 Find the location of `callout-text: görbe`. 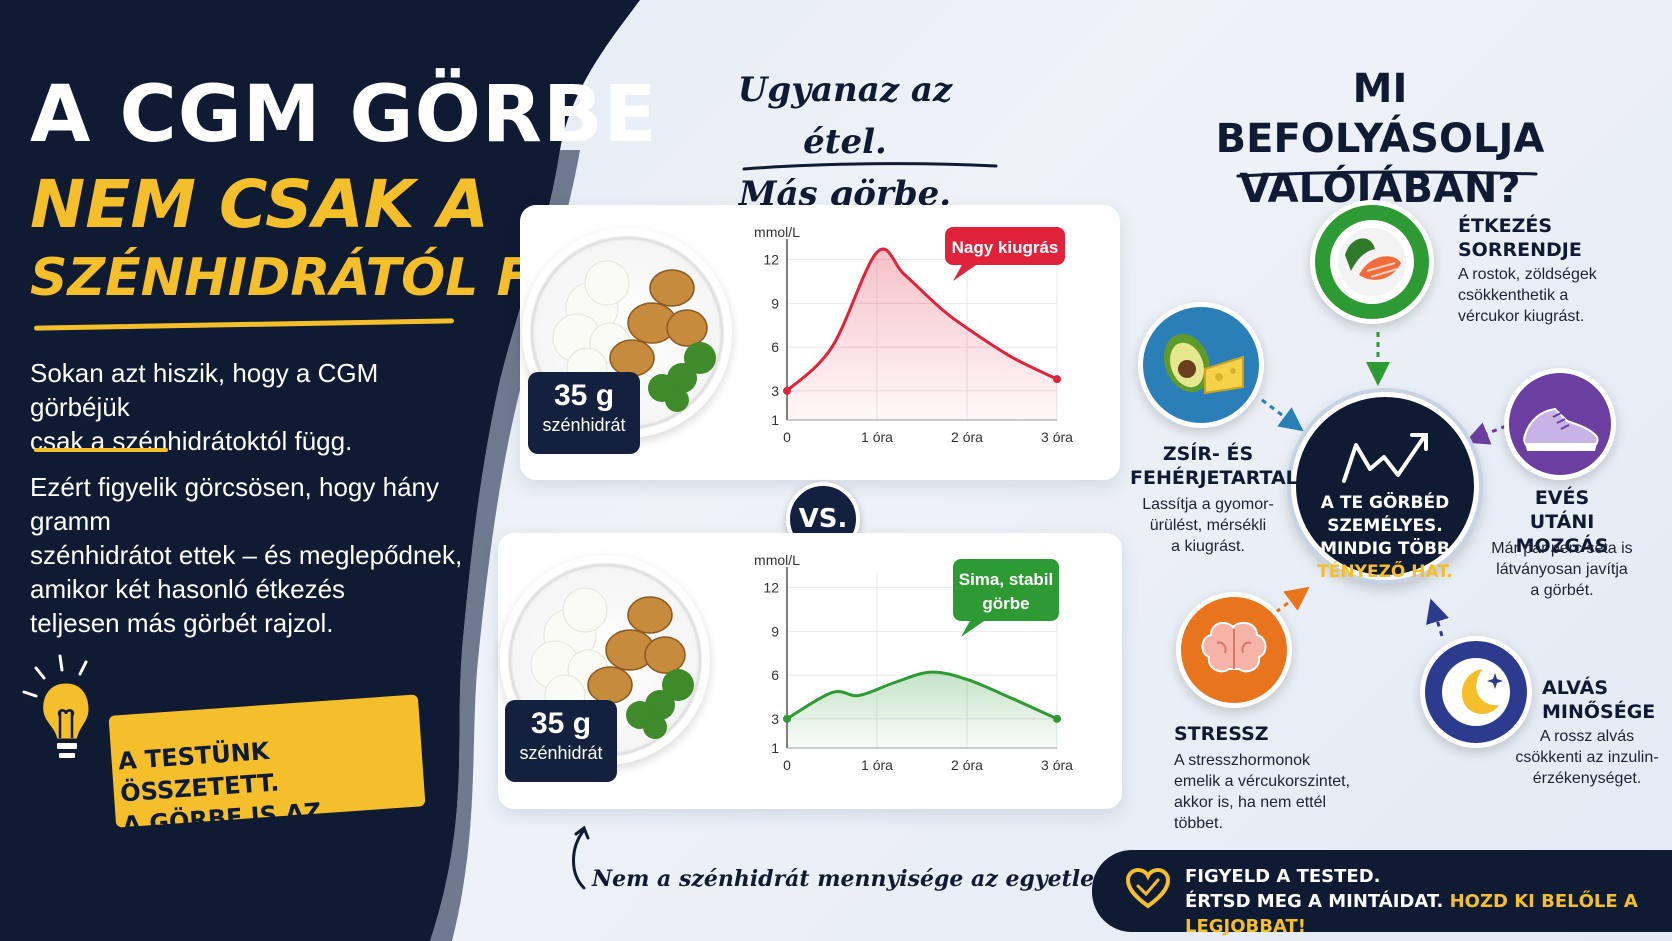

callout-text: görbe is located at coordinates (1005, 603).